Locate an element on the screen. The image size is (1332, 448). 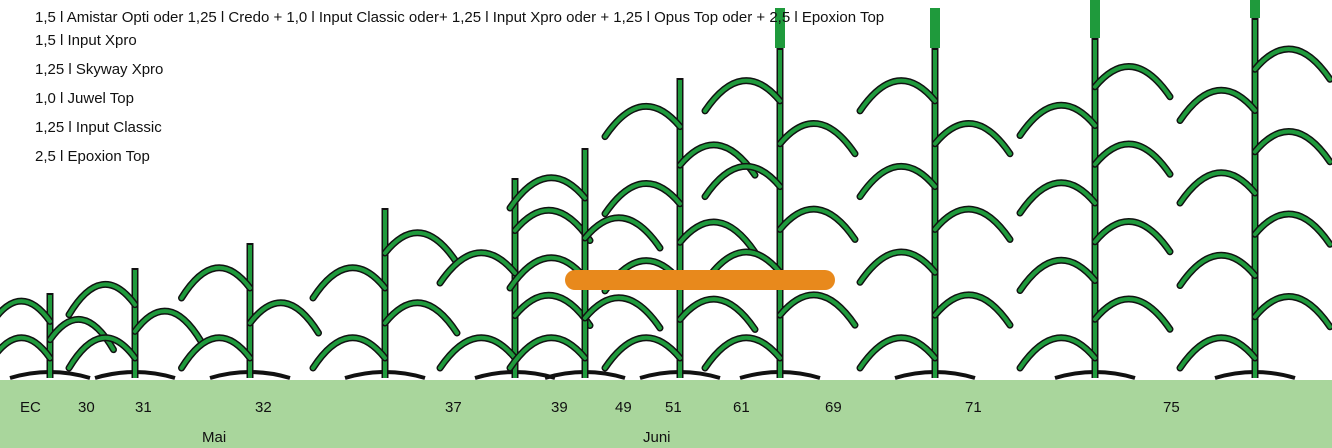
stage-label: 39 is located at coordinates (559, 407).